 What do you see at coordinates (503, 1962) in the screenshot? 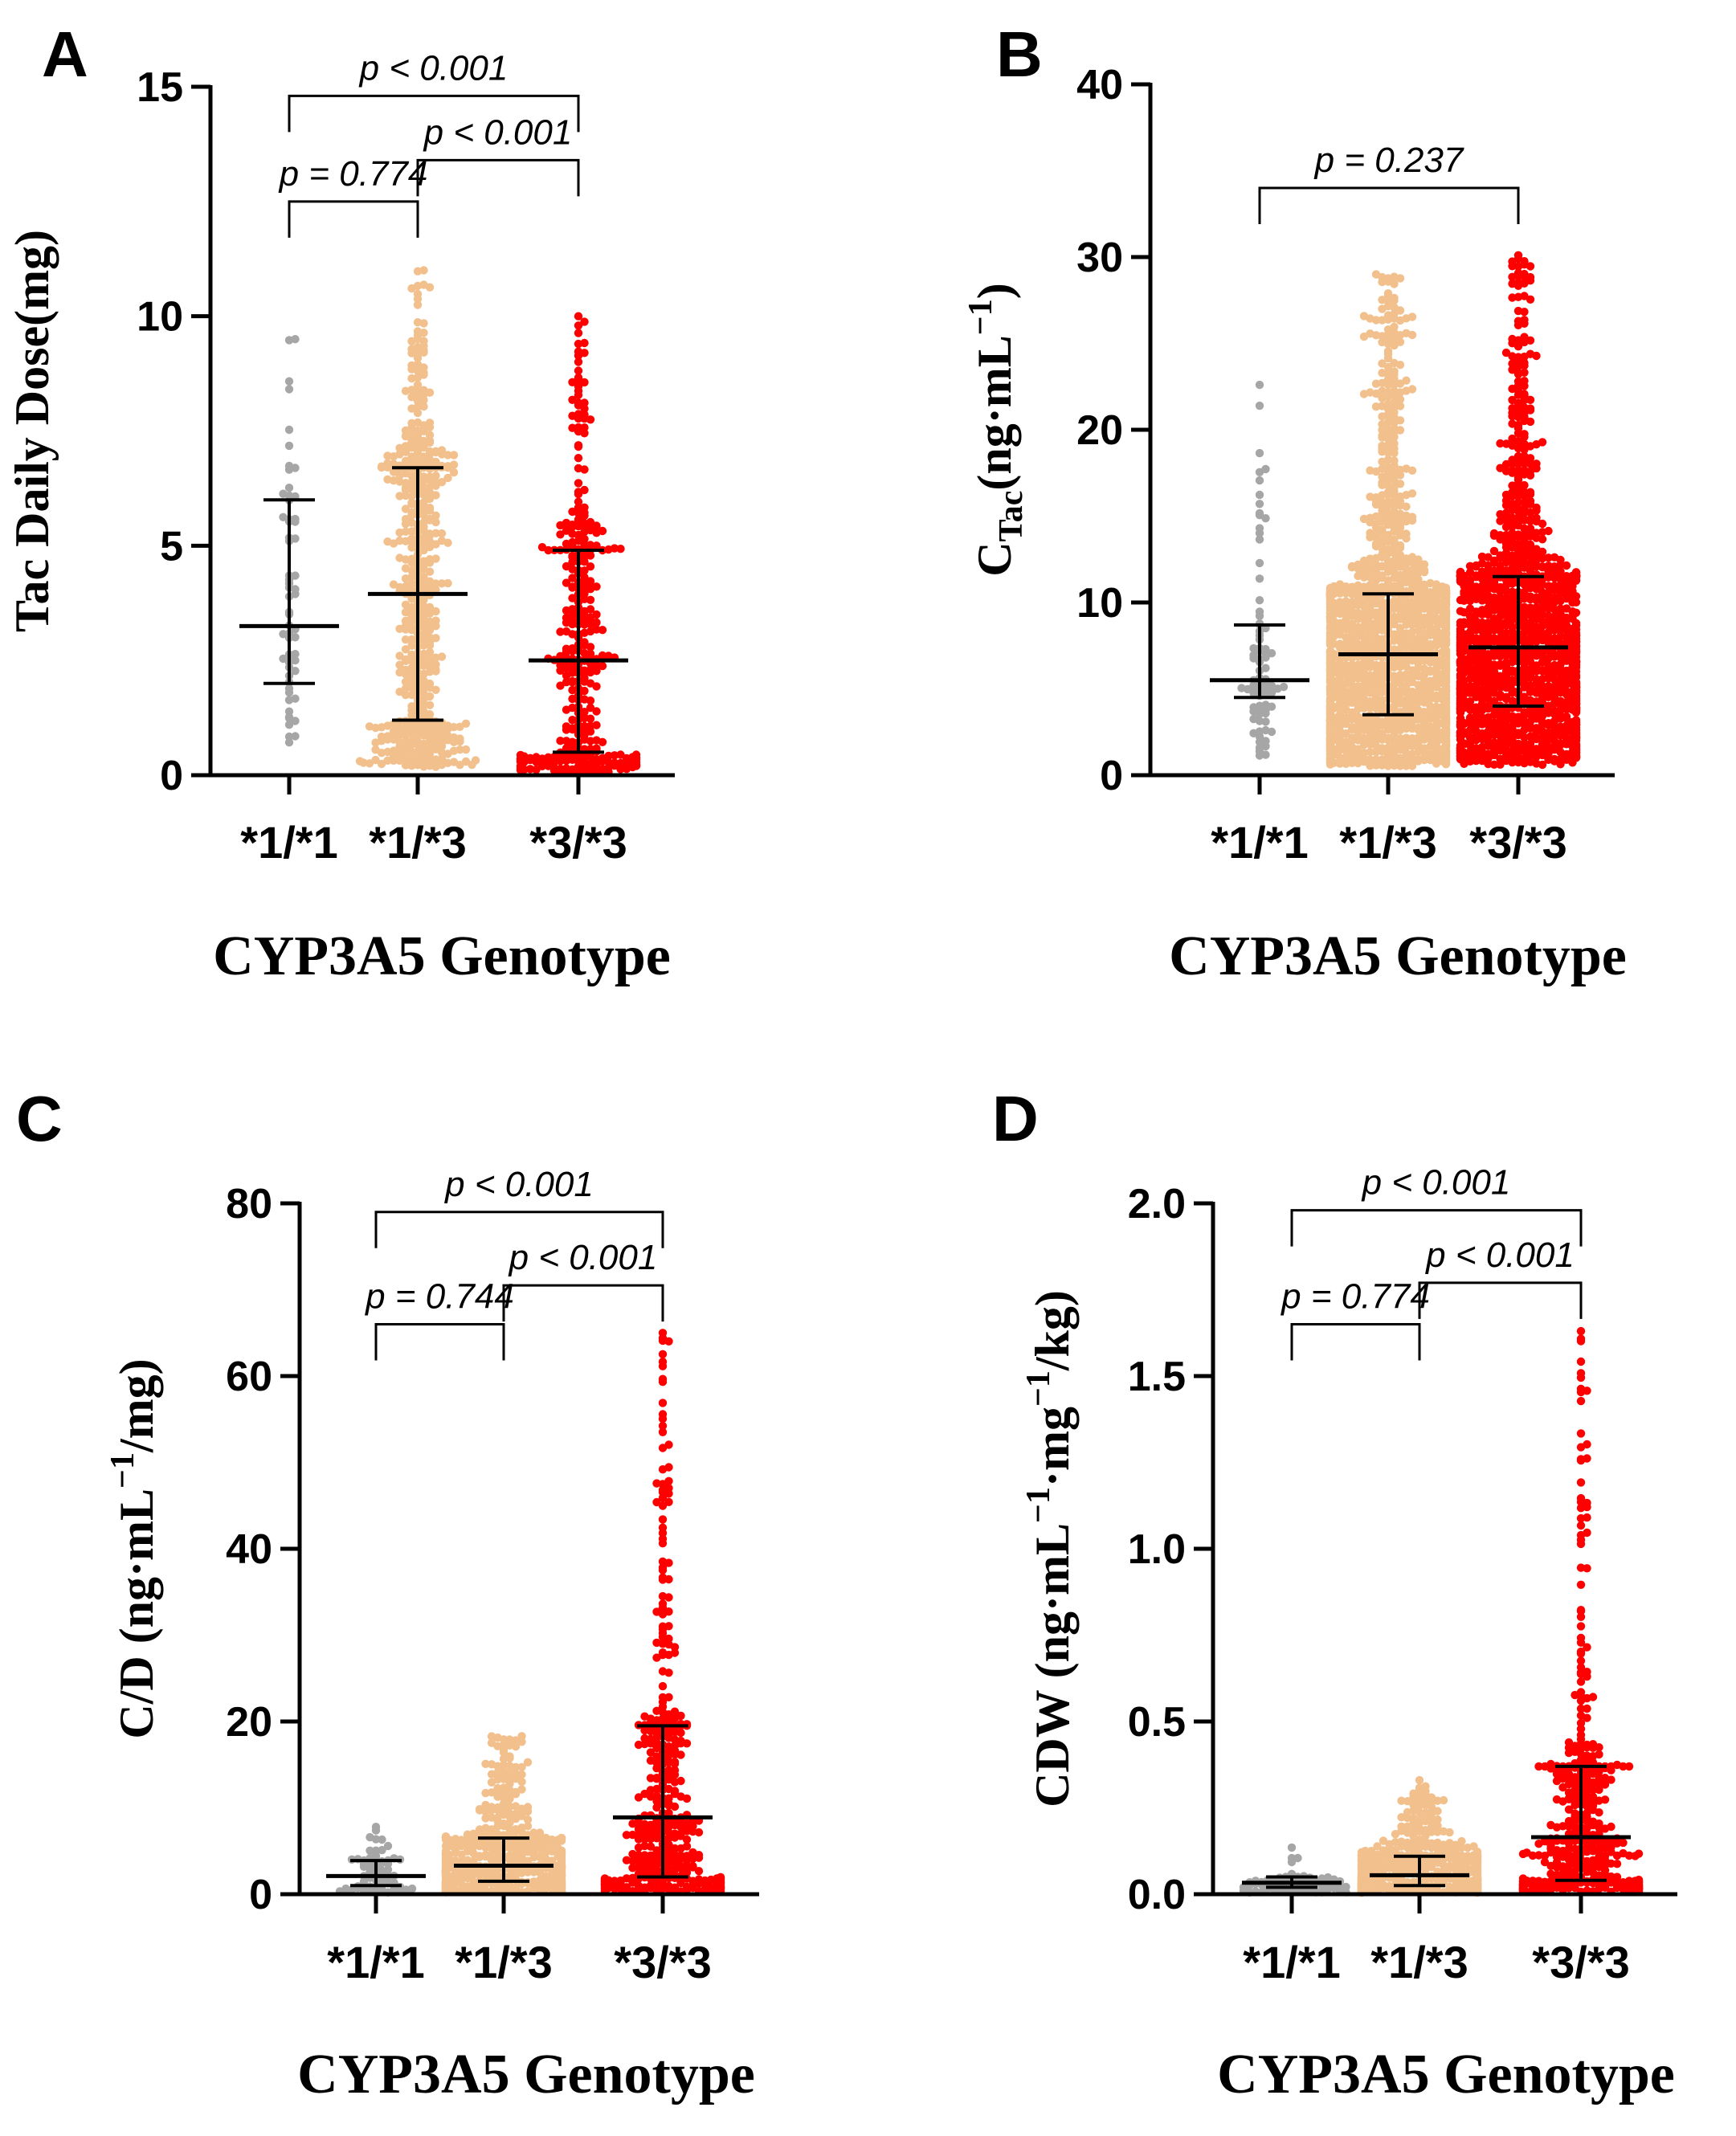
I see `x-category-label: *1/*3` at bounding box center [503, 1962].